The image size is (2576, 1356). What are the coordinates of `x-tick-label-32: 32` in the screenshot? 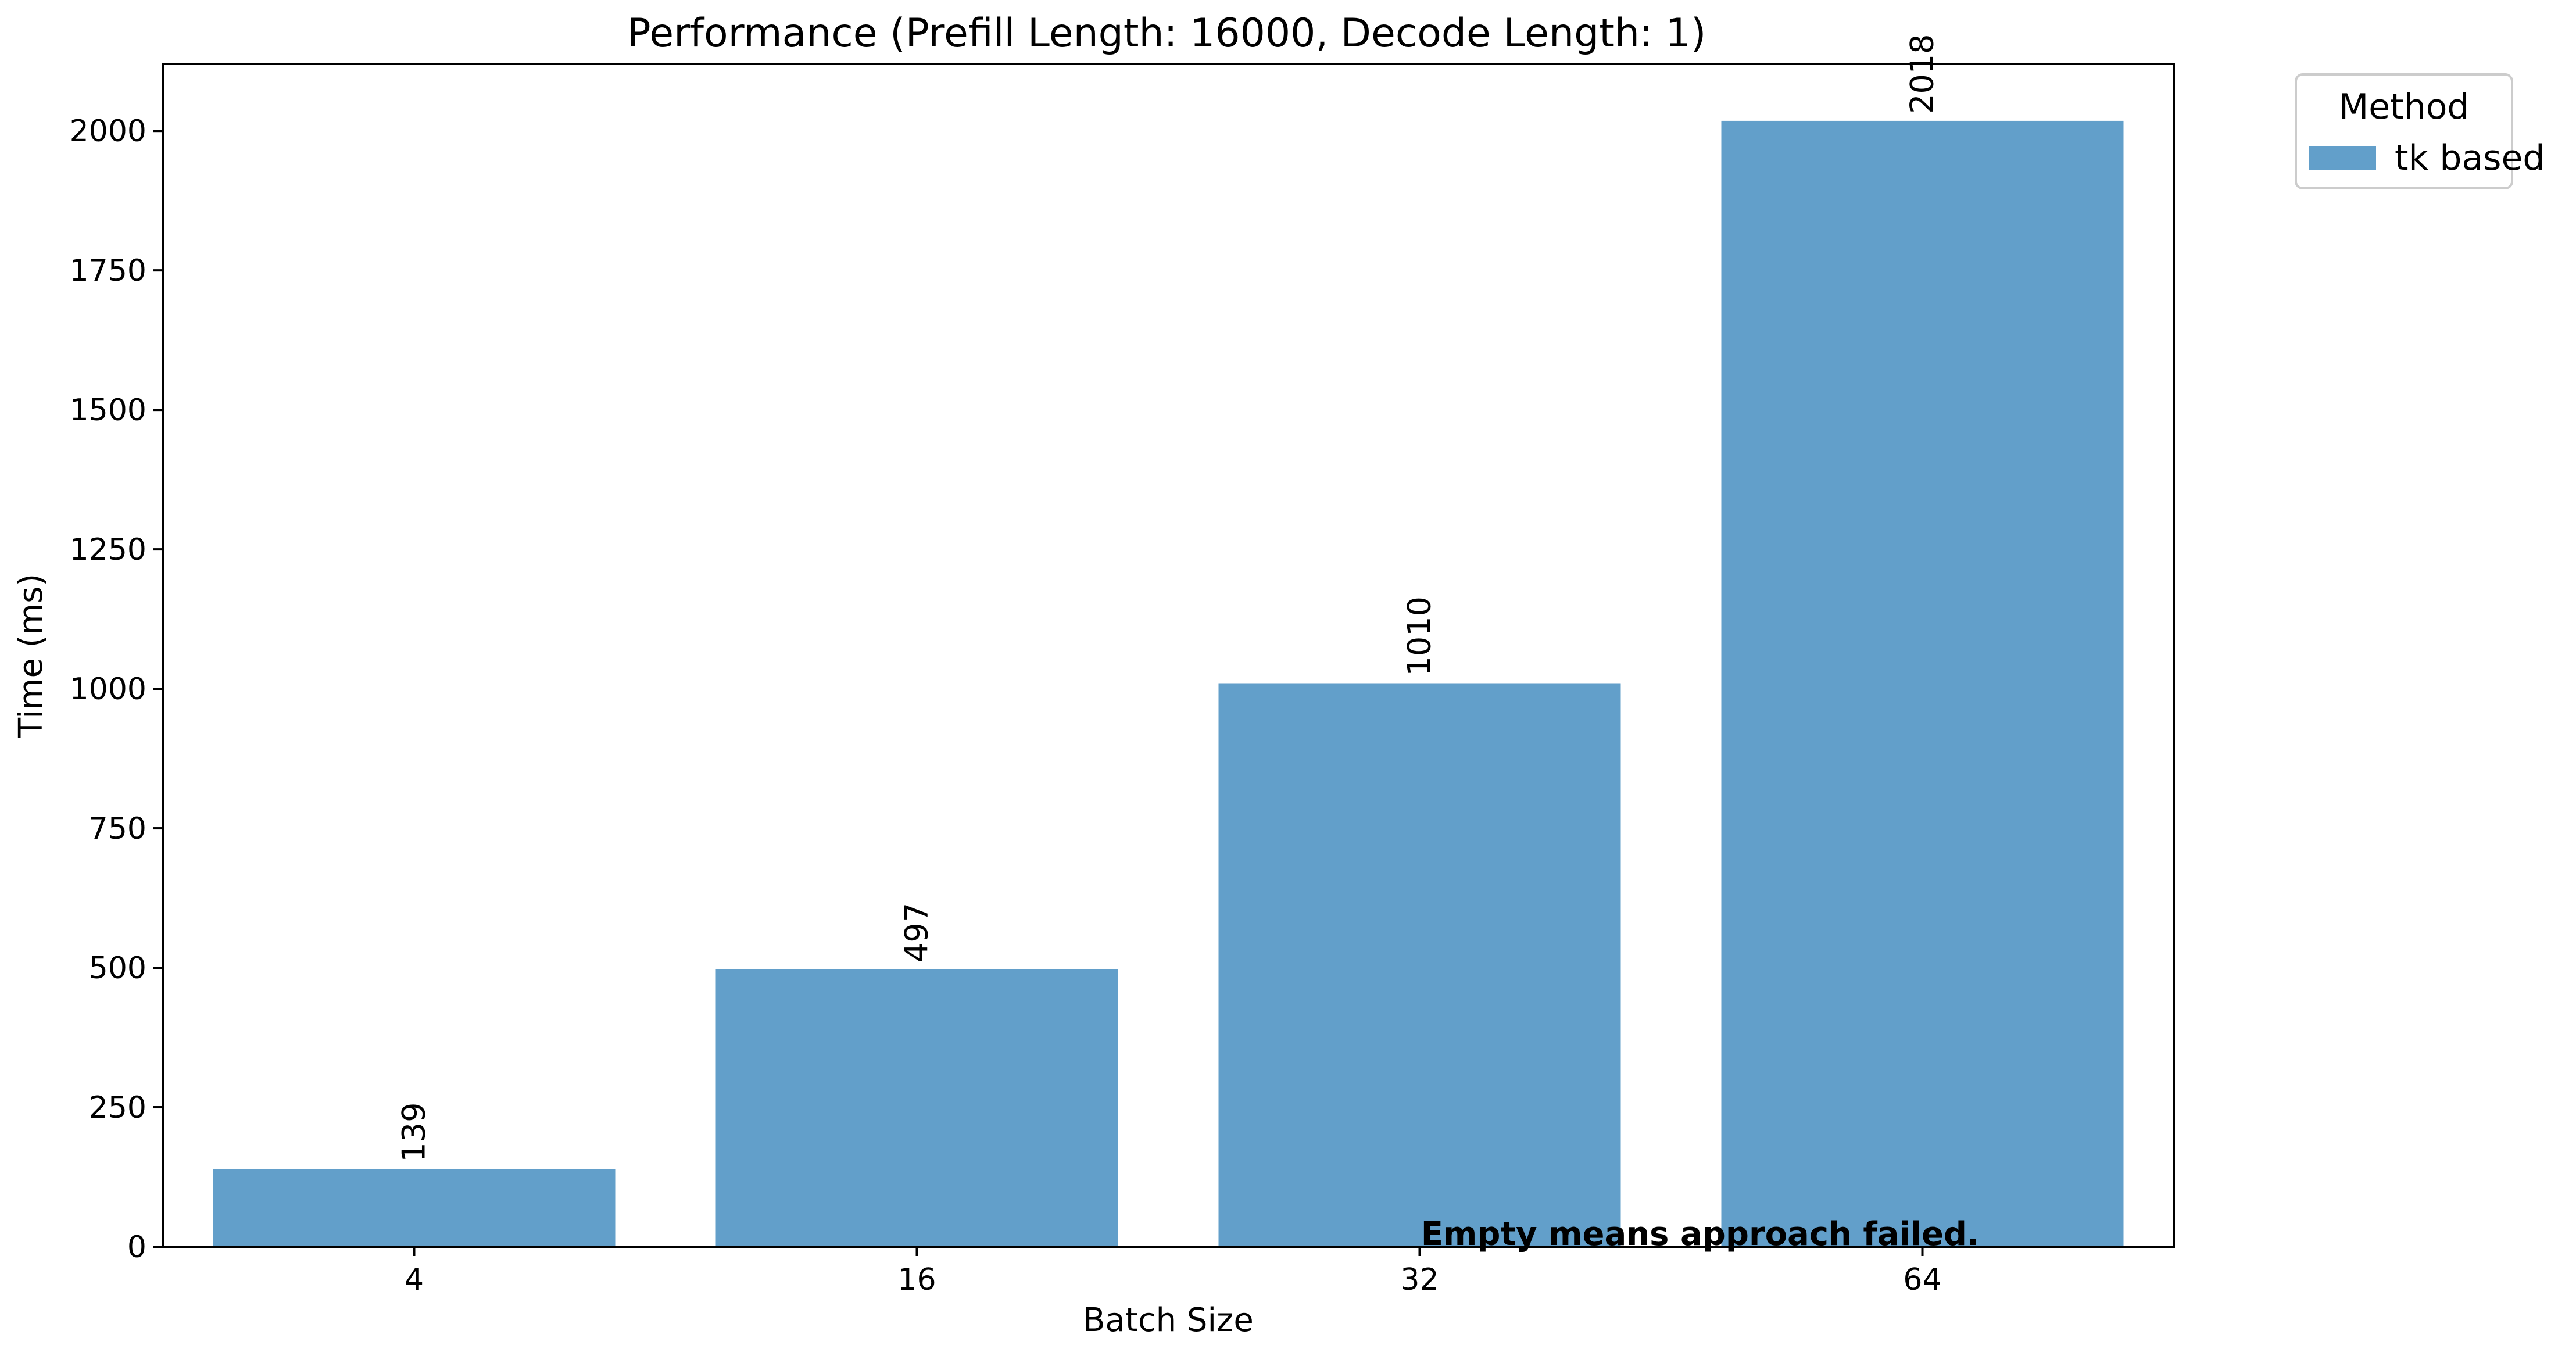 It's located at (1420, 1279).